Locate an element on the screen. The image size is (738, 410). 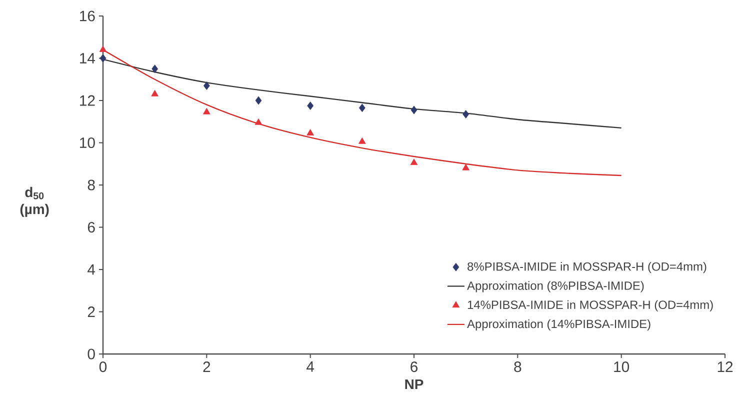
y-tick-label: 16 is located at coordinates (87, 16).